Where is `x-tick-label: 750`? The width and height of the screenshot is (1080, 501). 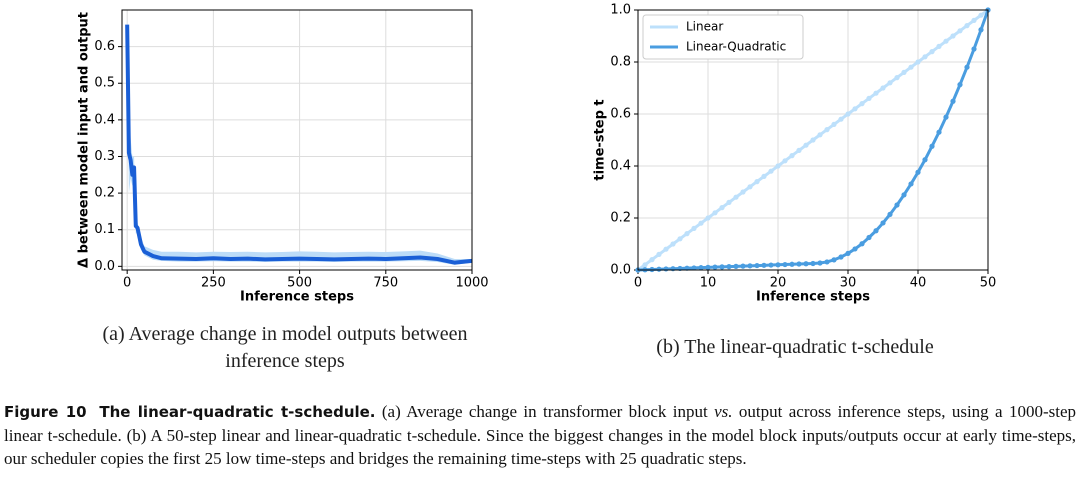 x-tick-label: 750 is located at coordinates (385, 283).